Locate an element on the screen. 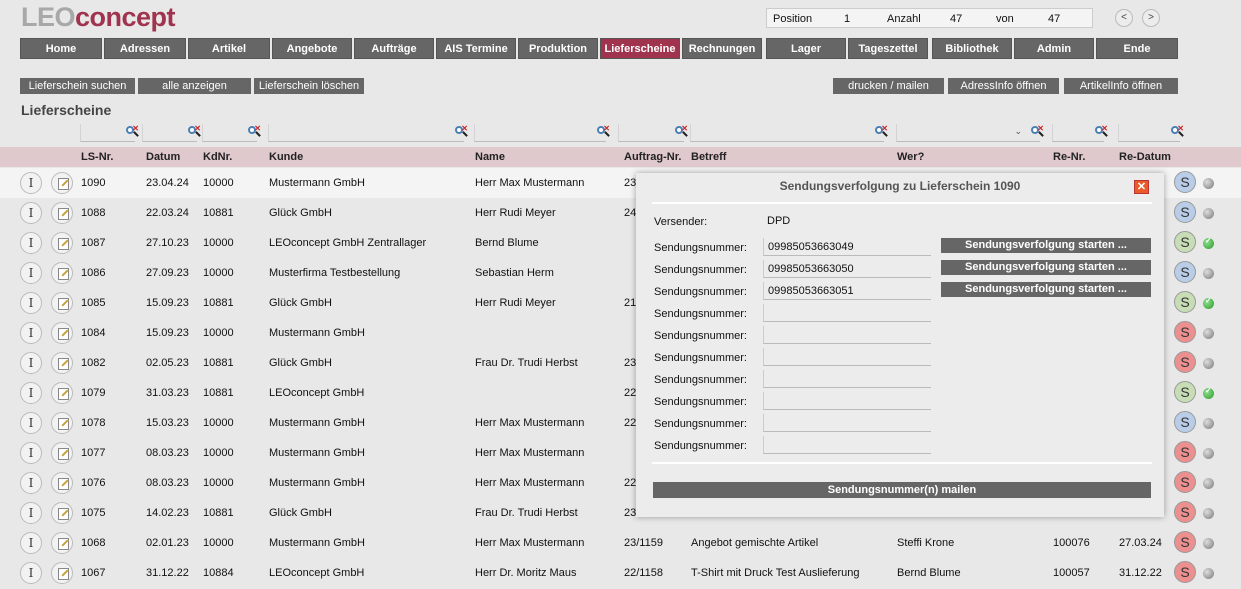 Image resolution: width=1241 pixels, height=589 pixels. column-header-kunde: Kunde is located at coordinates (286, 157).